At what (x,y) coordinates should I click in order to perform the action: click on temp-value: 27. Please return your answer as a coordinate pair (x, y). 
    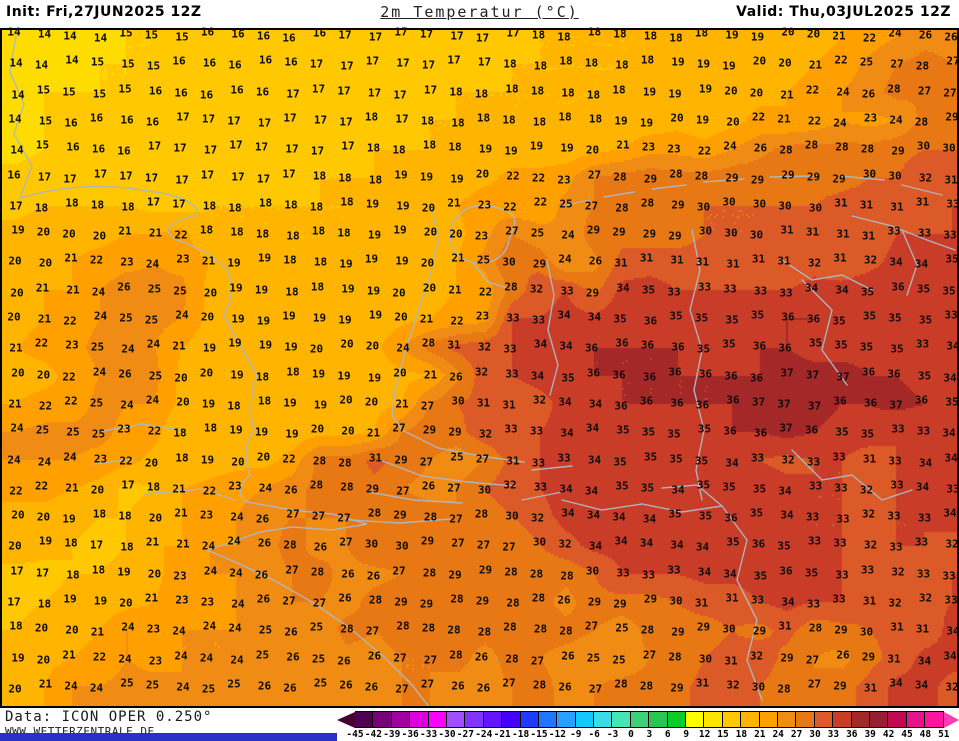
    Looking at the image, I should click on (399, 571).